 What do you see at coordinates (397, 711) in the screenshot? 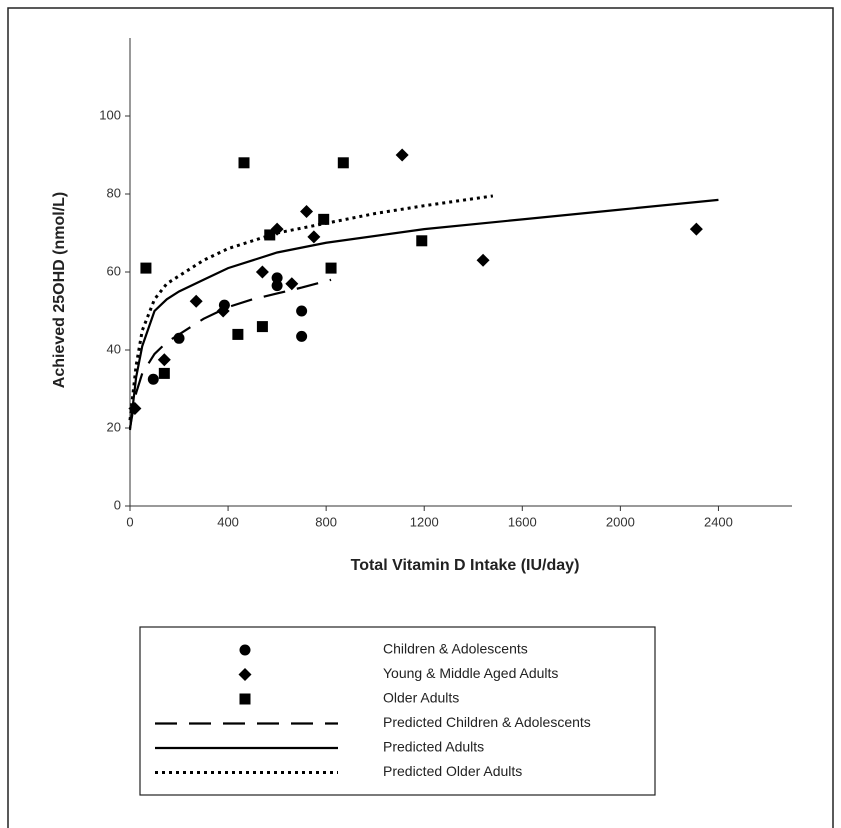
I see `legend` at bounding box center [397, 711].